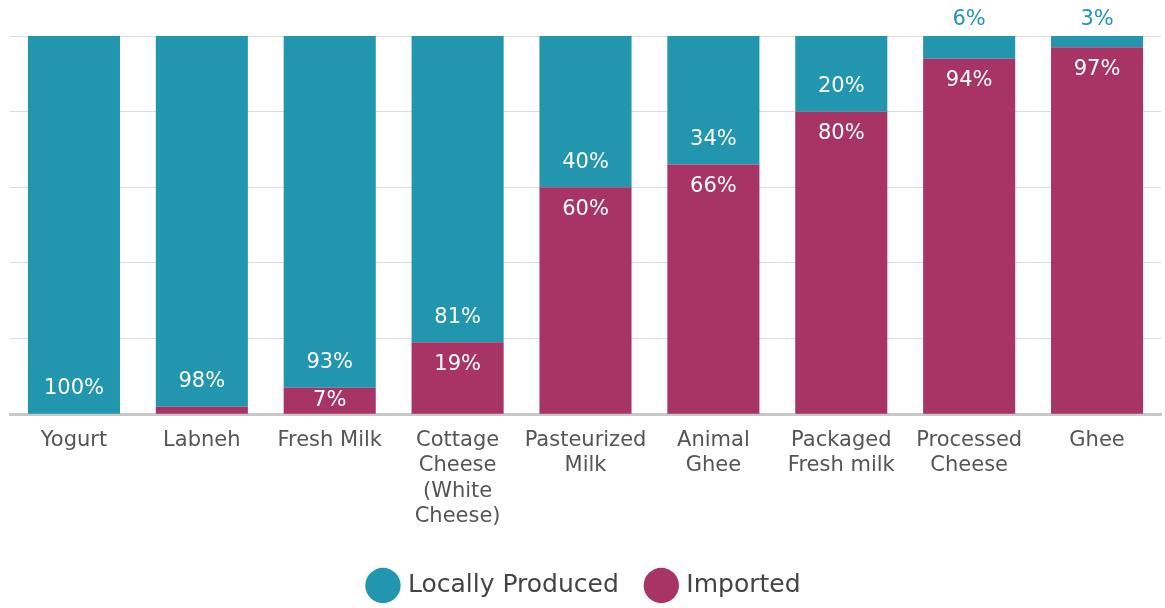 The width and height of the screenshot is (1165, 608). Describe the element at coordinates (713, 138) in the screenshot. I see `data-label: 34%` at that location.